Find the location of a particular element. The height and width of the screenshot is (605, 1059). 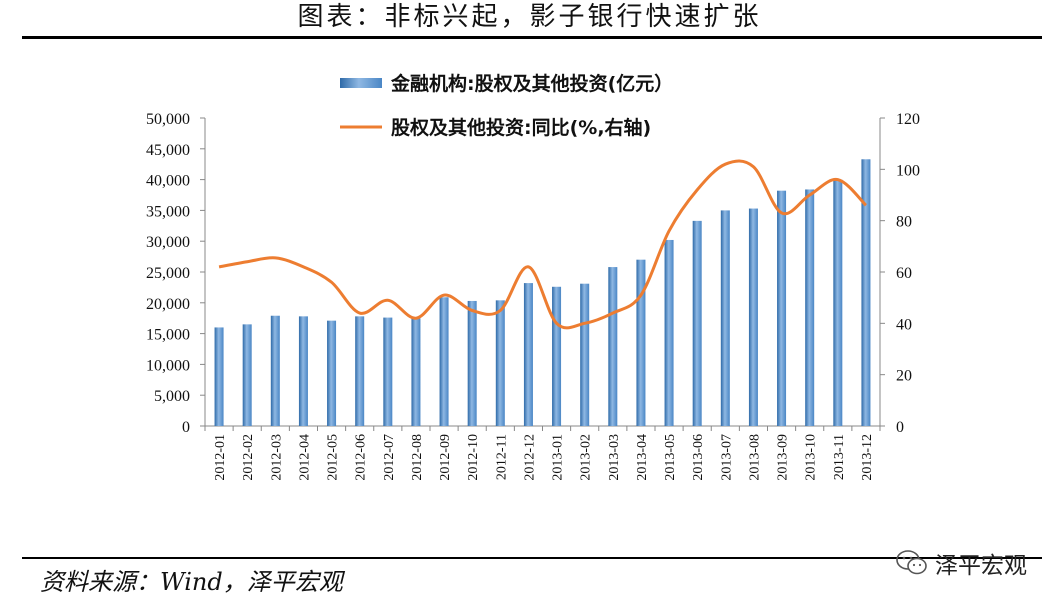

right-tick-label: 80 is located at coordinates (904, 222).